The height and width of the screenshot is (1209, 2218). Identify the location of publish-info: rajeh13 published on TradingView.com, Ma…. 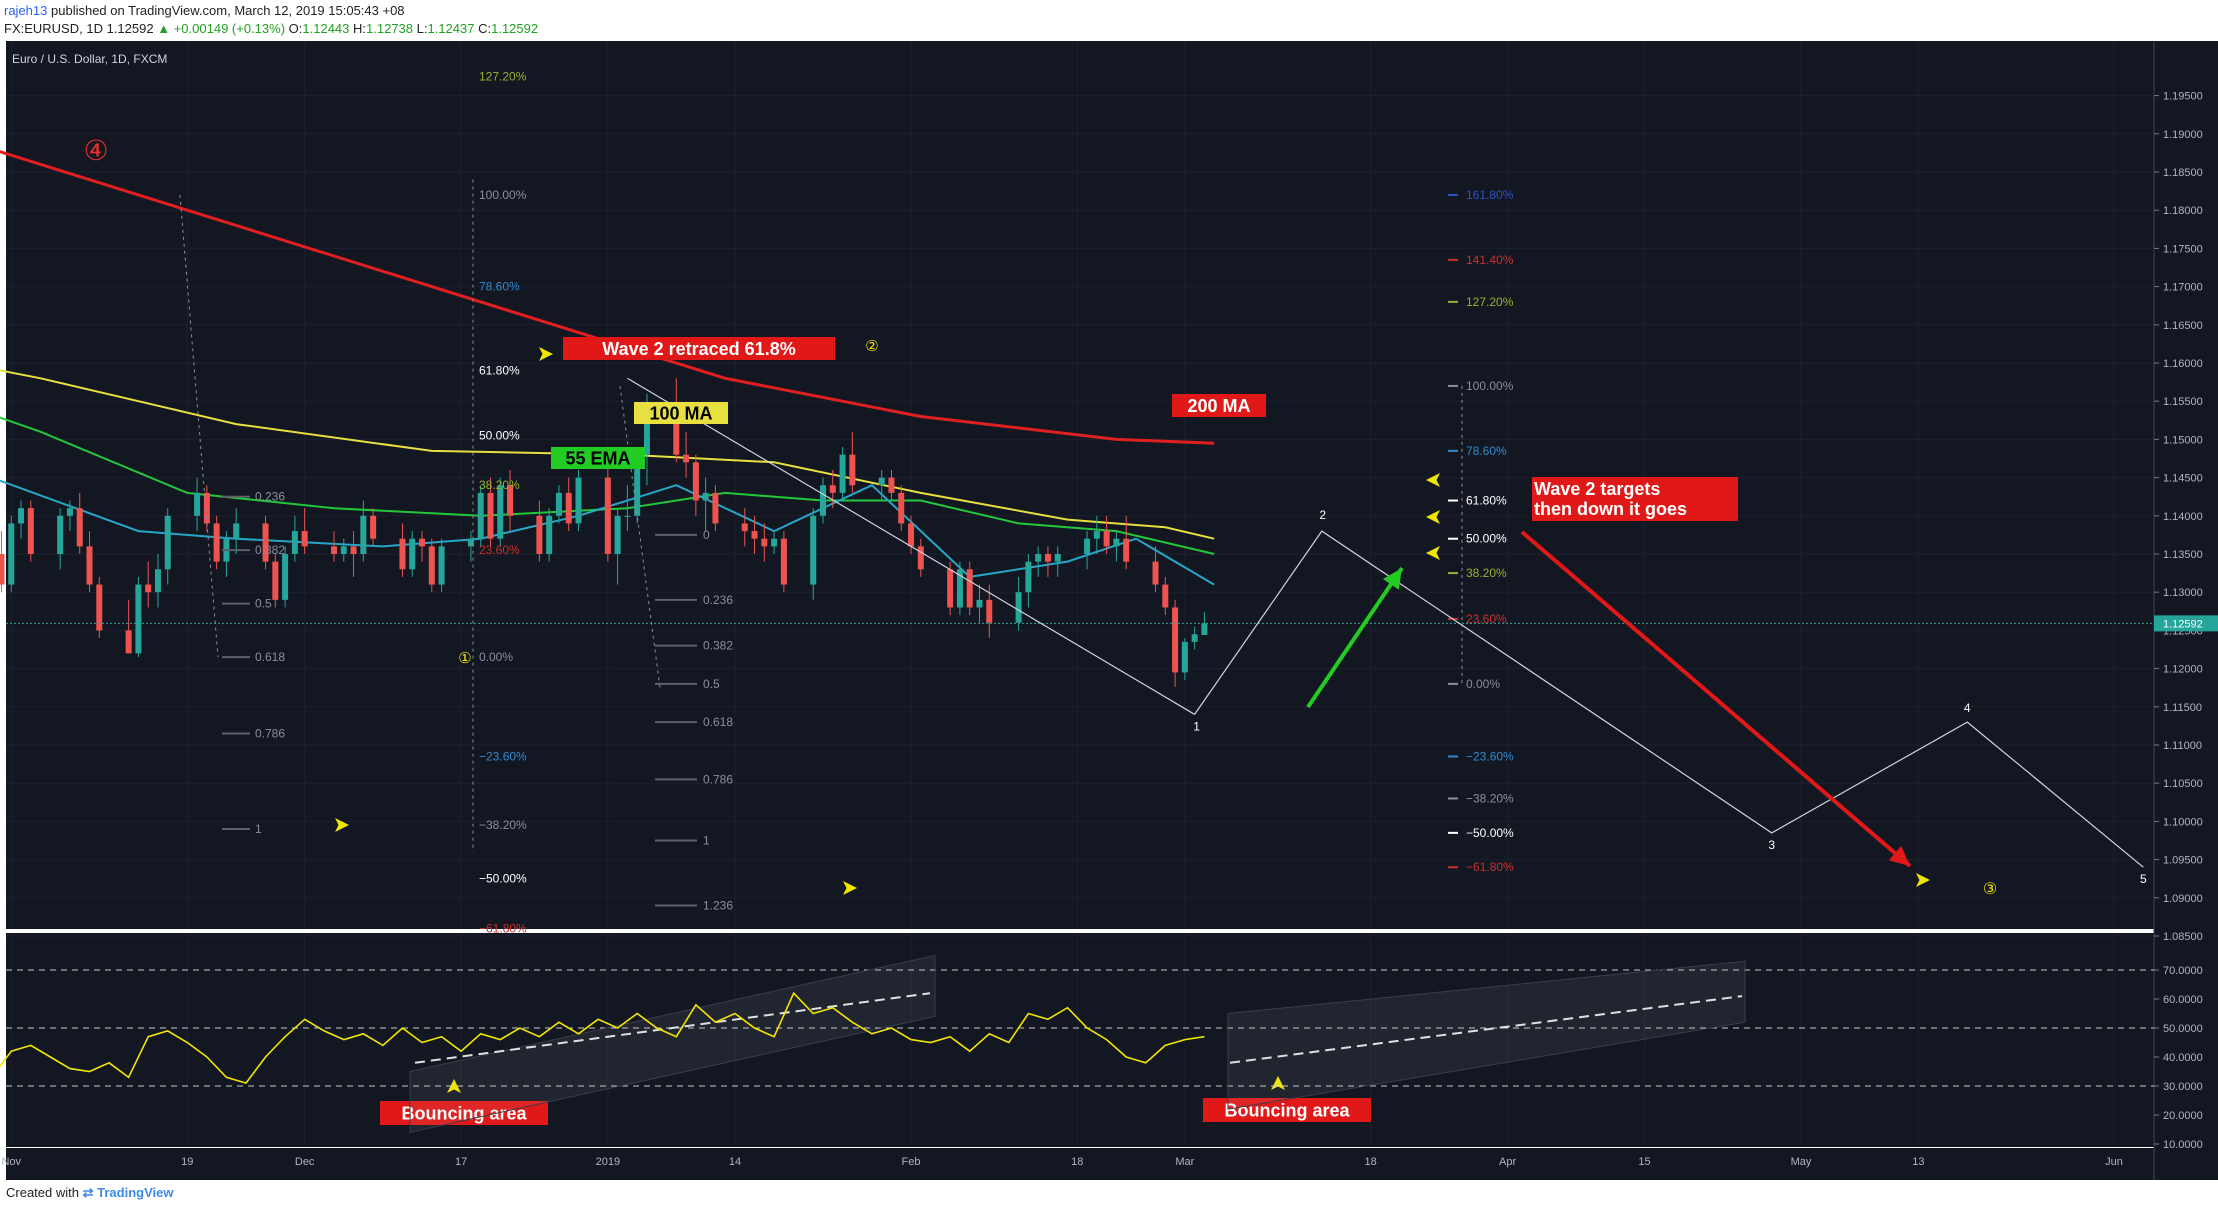
(204, 10).